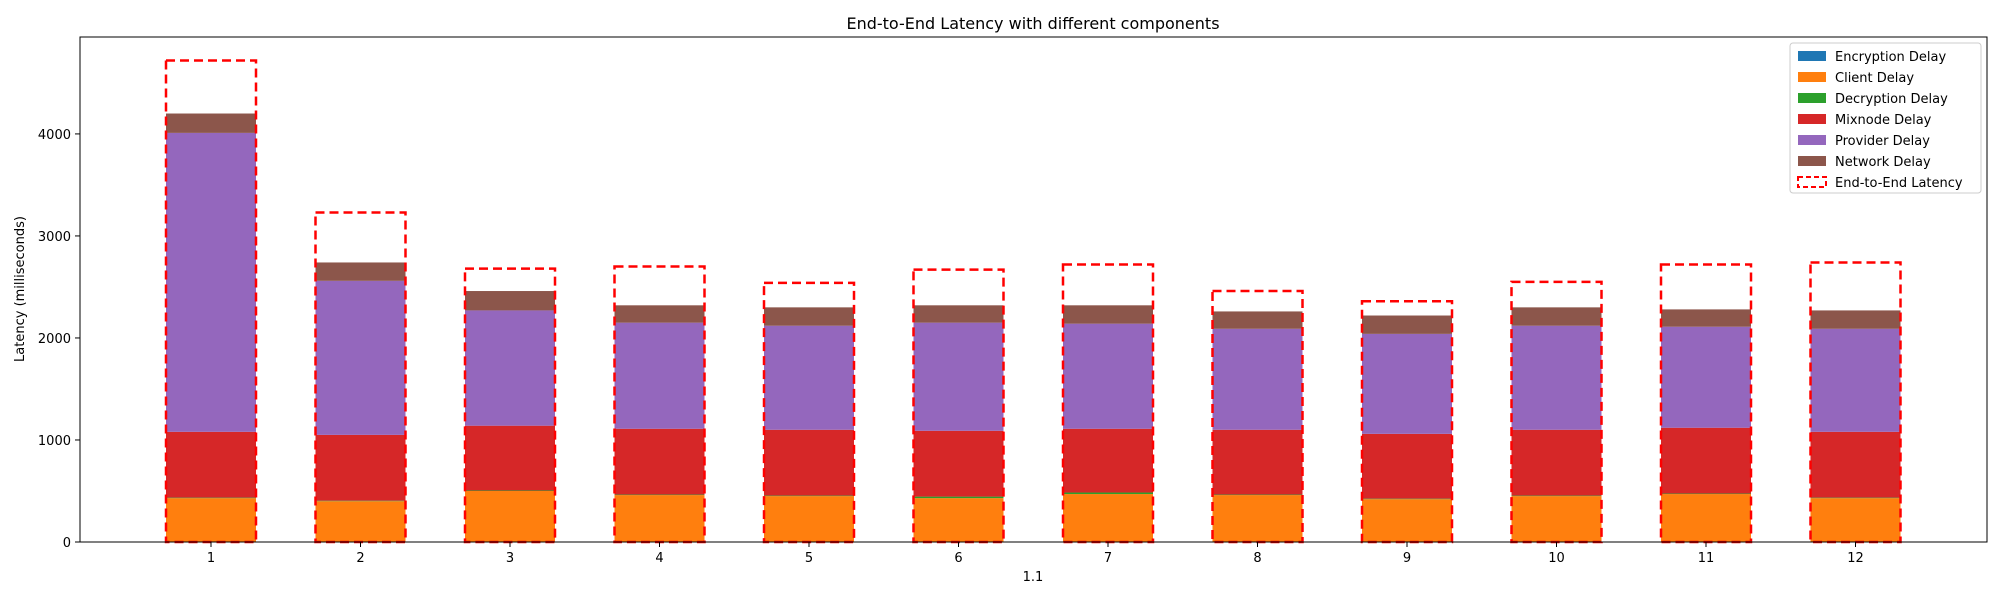  What do you see at coordinates (1812, 161) in the screenshot?
I see `legend-swatch-network-delay` at bounding box center [1812, 161].